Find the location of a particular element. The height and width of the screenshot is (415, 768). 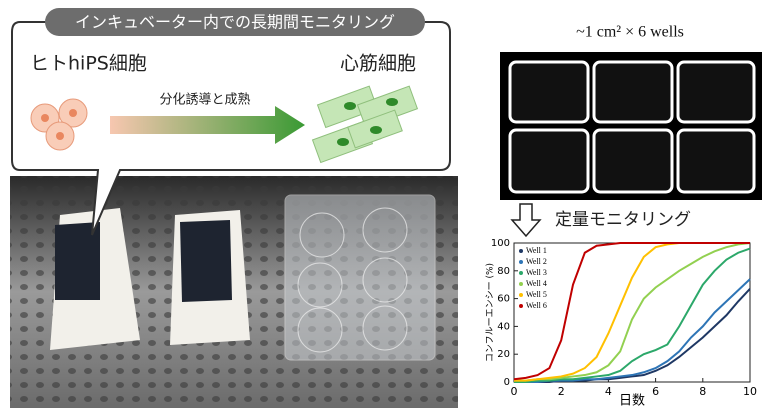

process-arrow is located at coordinates (207, 125).